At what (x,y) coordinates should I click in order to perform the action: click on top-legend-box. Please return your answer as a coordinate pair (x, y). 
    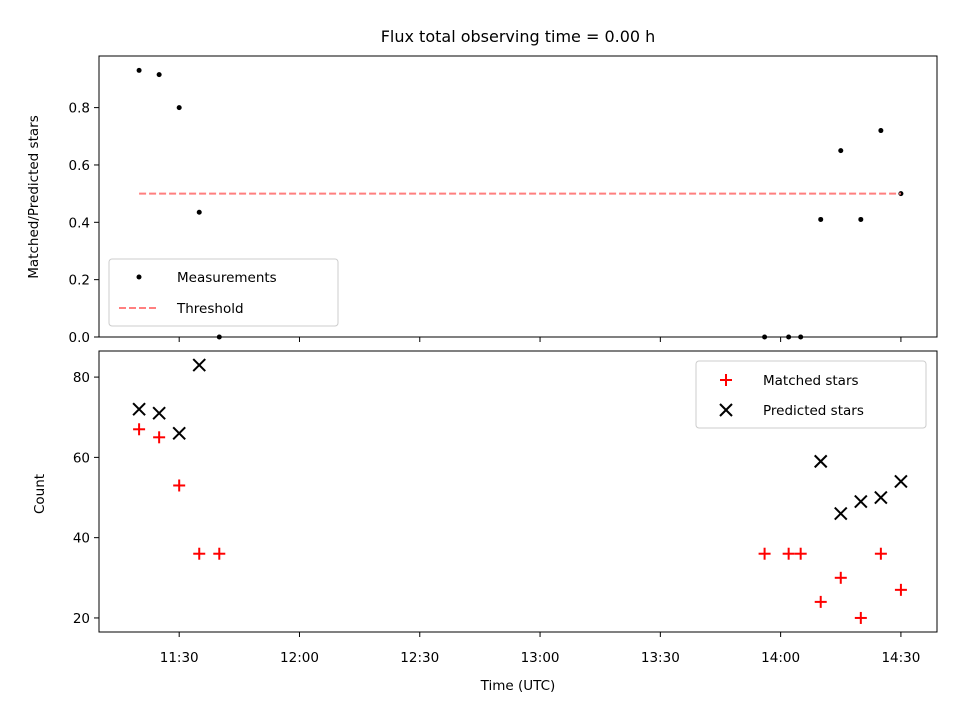
    Looking at the image, I should click on (223, 292).